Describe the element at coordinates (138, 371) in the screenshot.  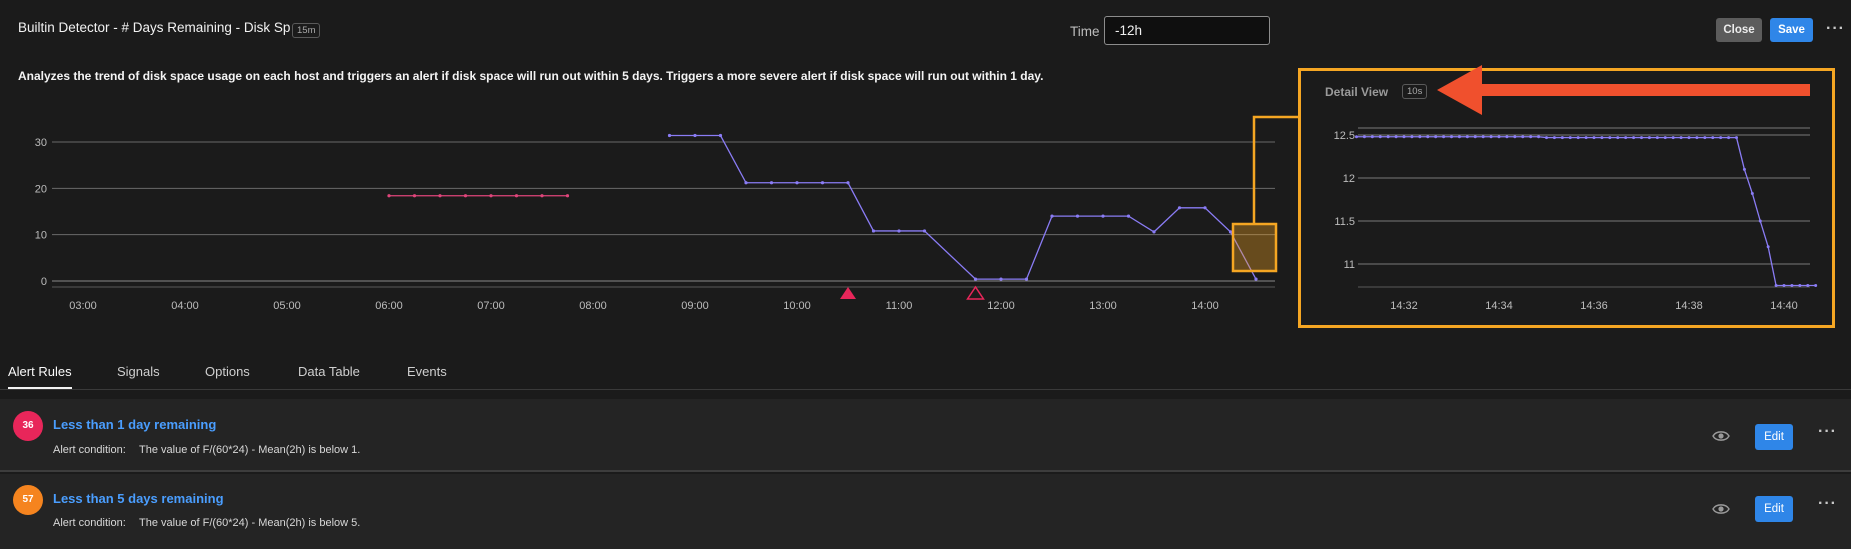
I see `tab-signals: Signals` at that location.